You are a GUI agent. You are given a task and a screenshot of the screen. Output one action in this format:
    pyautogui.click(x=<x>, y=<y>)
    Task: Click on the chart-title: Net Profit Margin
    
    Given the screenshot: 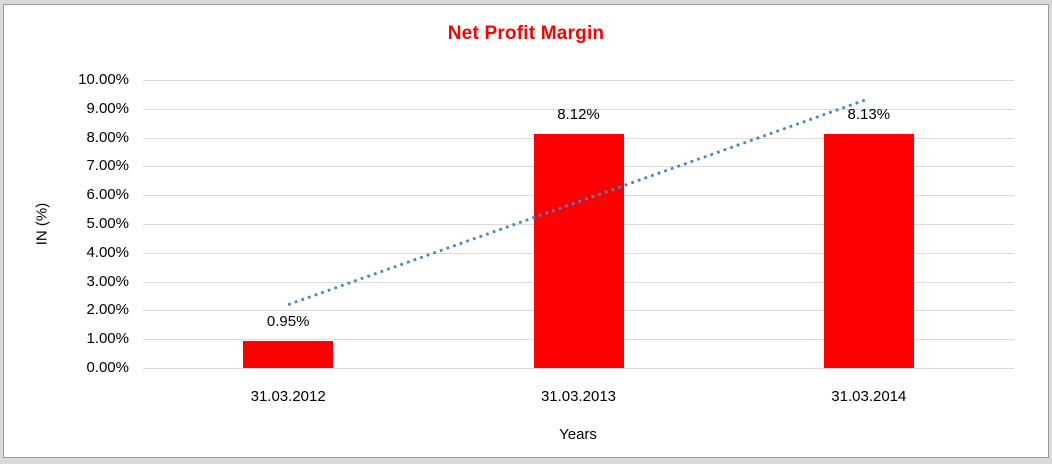 What is the action you would take?
    pyautogui.click(x=526, y=33)
    